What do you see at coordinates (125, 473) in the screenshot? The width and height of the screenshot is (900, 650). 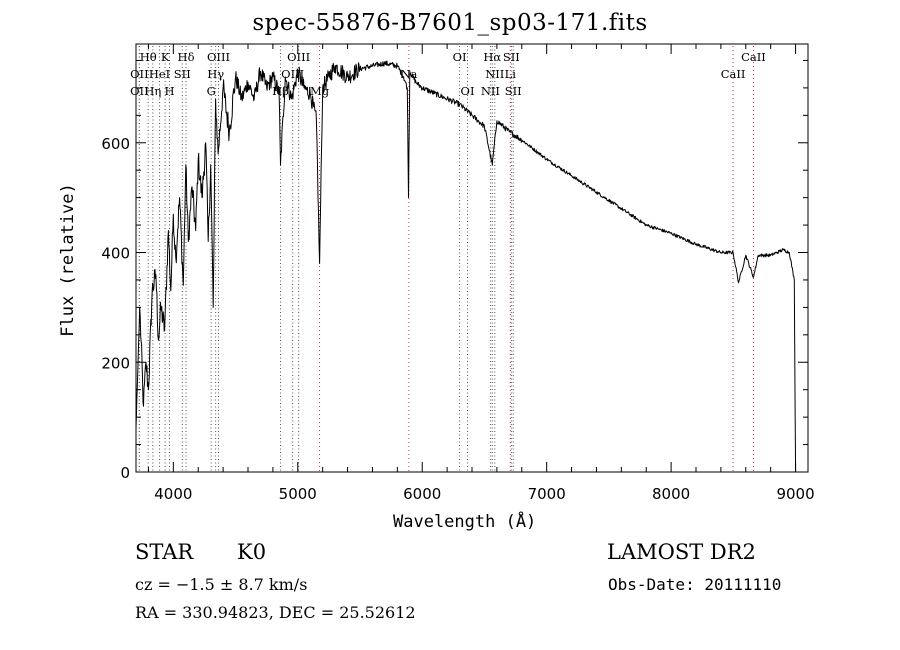 I see `y-tick-label: 0` at bounding box center [125, 473].